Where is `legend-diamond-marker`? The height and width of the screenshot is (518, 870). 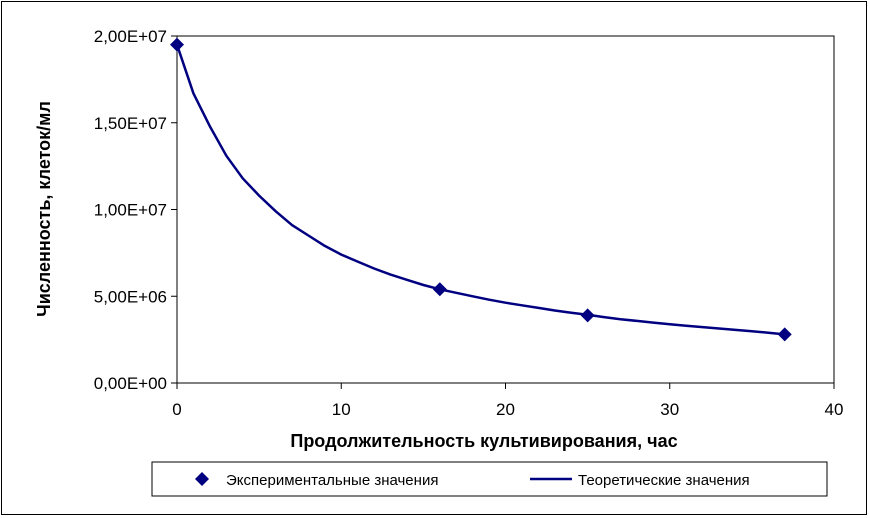
legend-diamond-marker is located at coordinates (202, 479).